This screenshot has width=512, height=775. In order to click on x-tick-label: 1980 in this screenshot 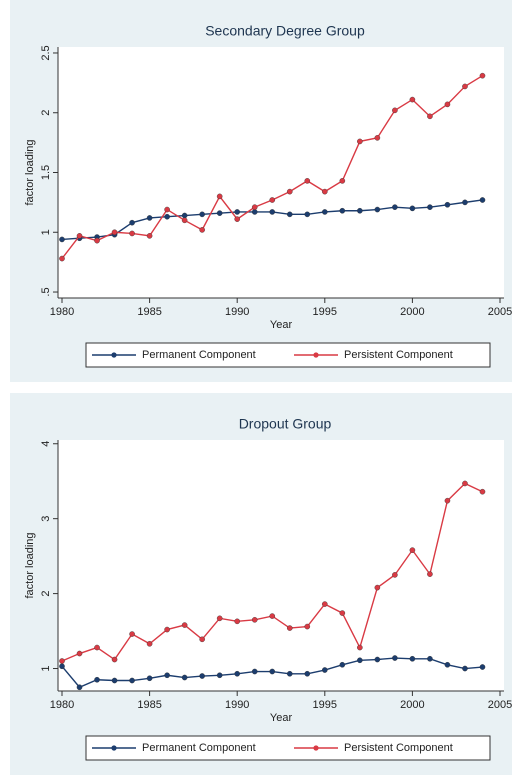, I will do `click(62, 705)`.